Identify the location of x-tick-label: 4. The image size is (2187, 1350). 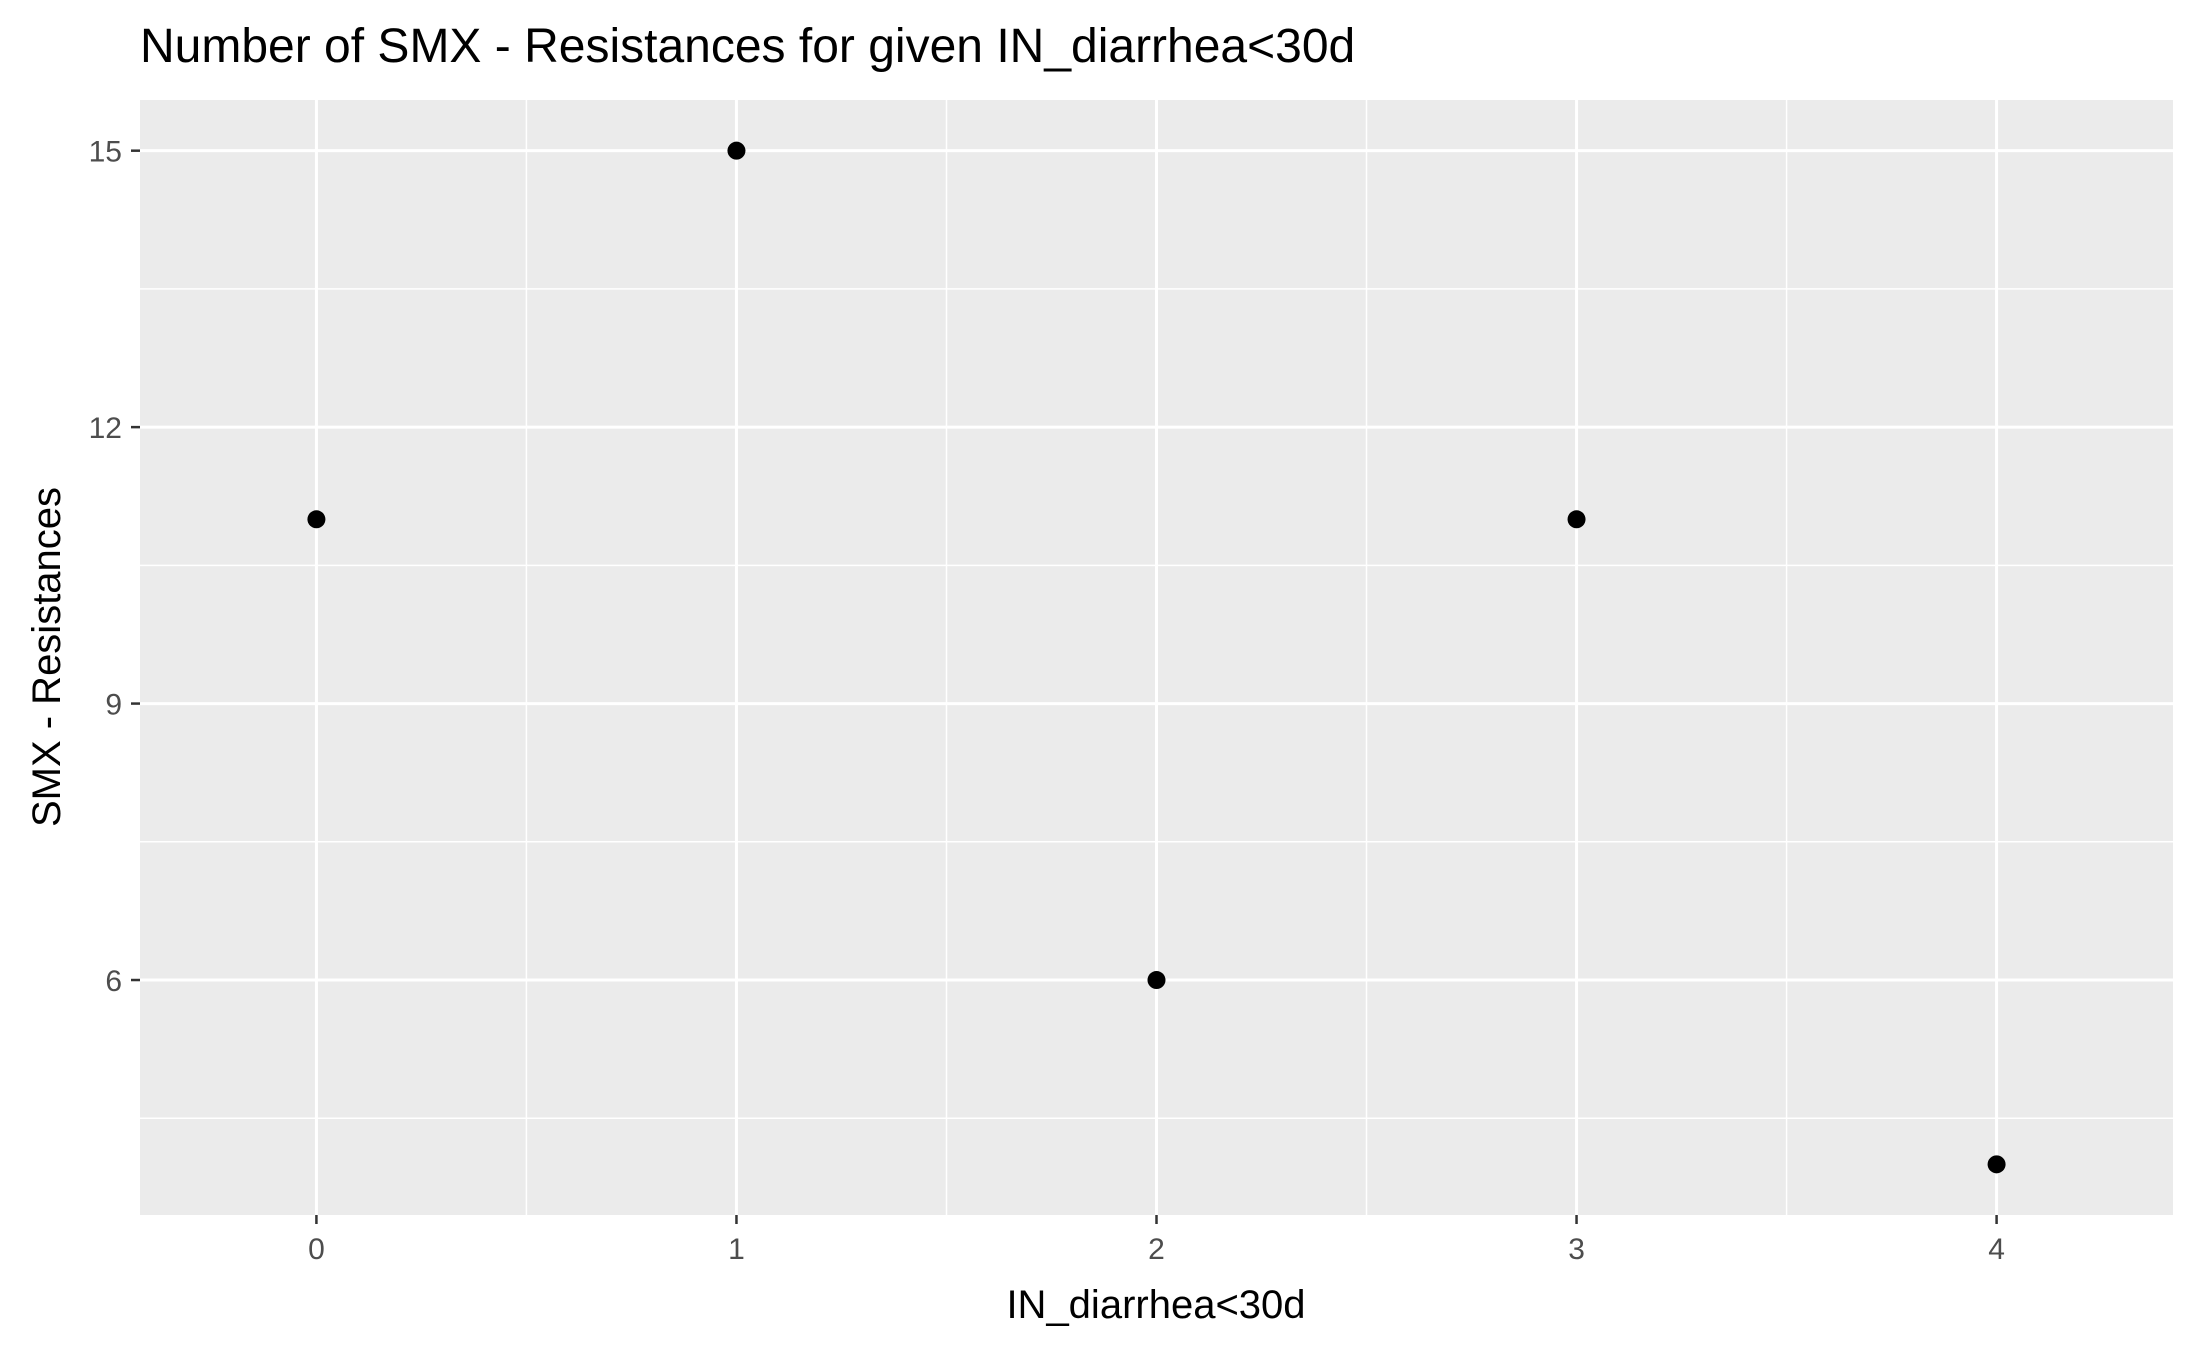
(1996, 1249).